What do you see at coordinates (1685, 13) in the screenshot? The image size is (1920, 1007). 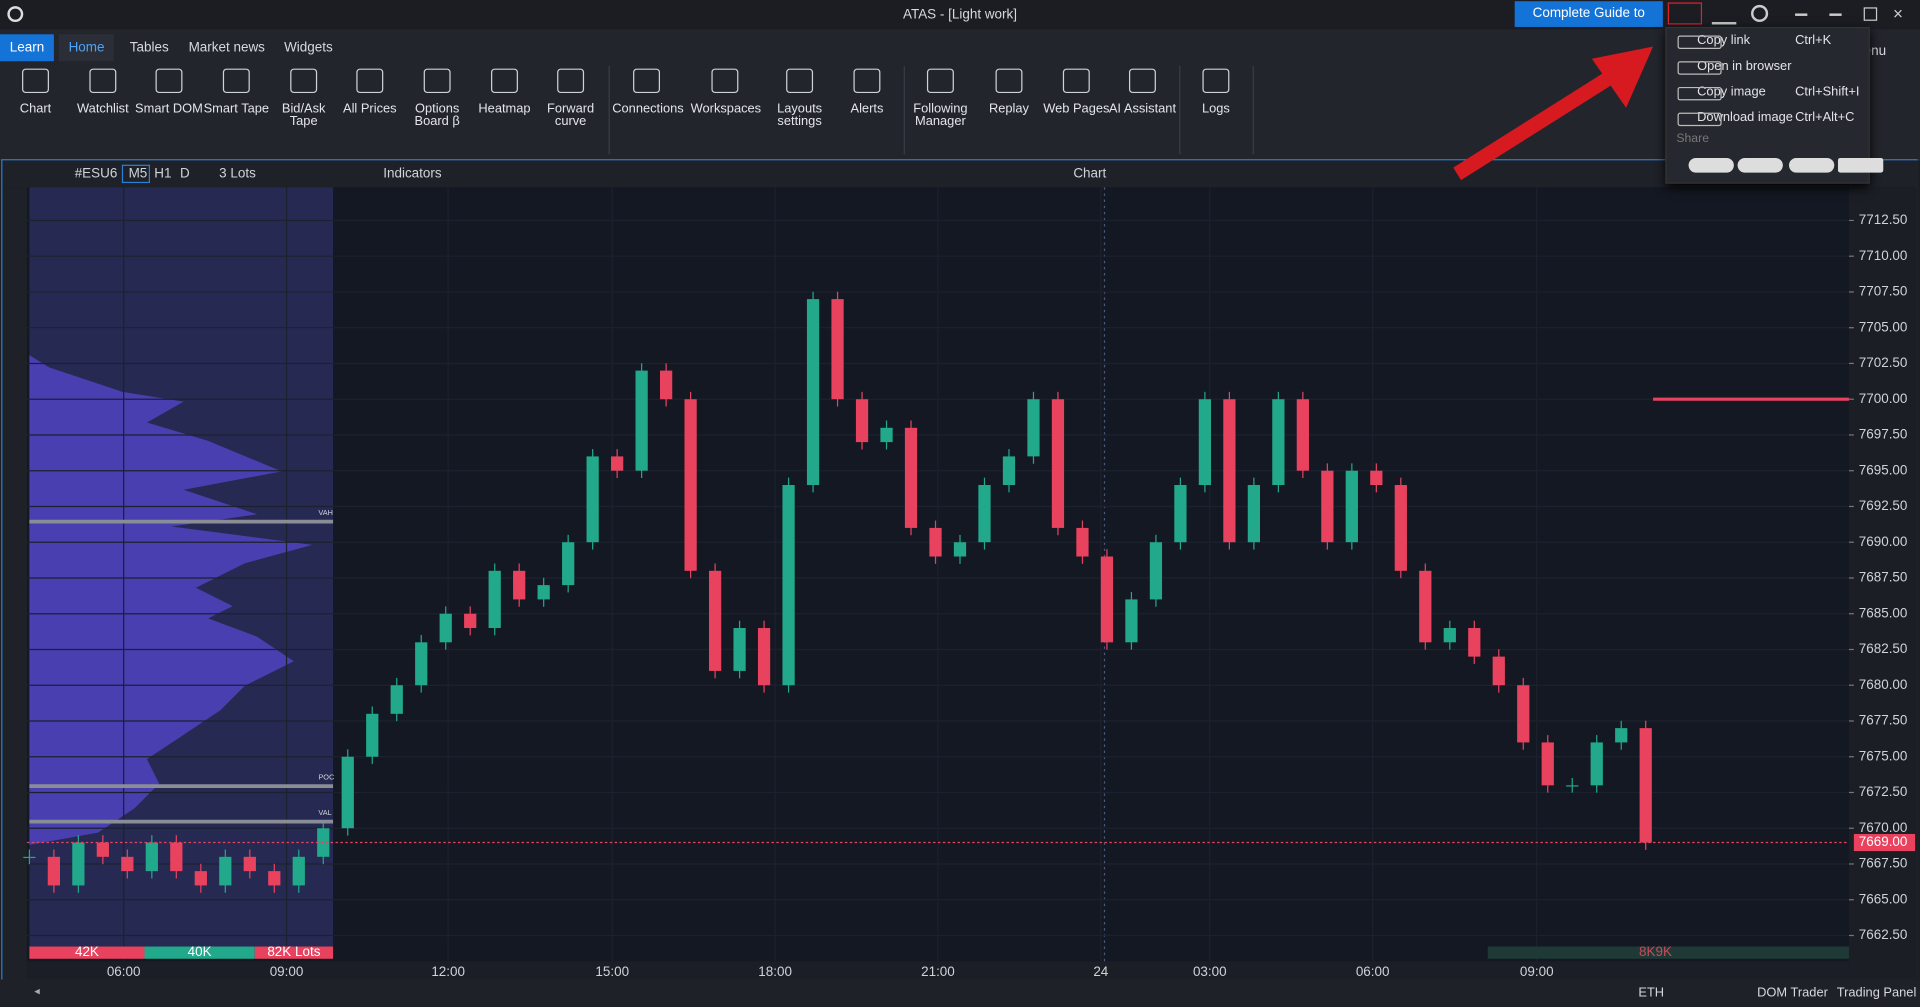 I see `camera-button` at bounding box center [1685, 13].